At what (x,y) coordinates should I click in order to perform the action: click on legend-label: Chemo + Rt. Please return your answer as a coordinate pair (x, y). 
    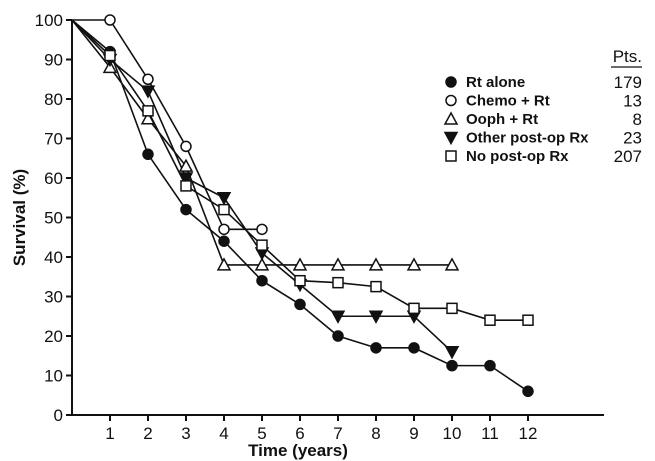
    Looking at the image, I should click on (508, 101).